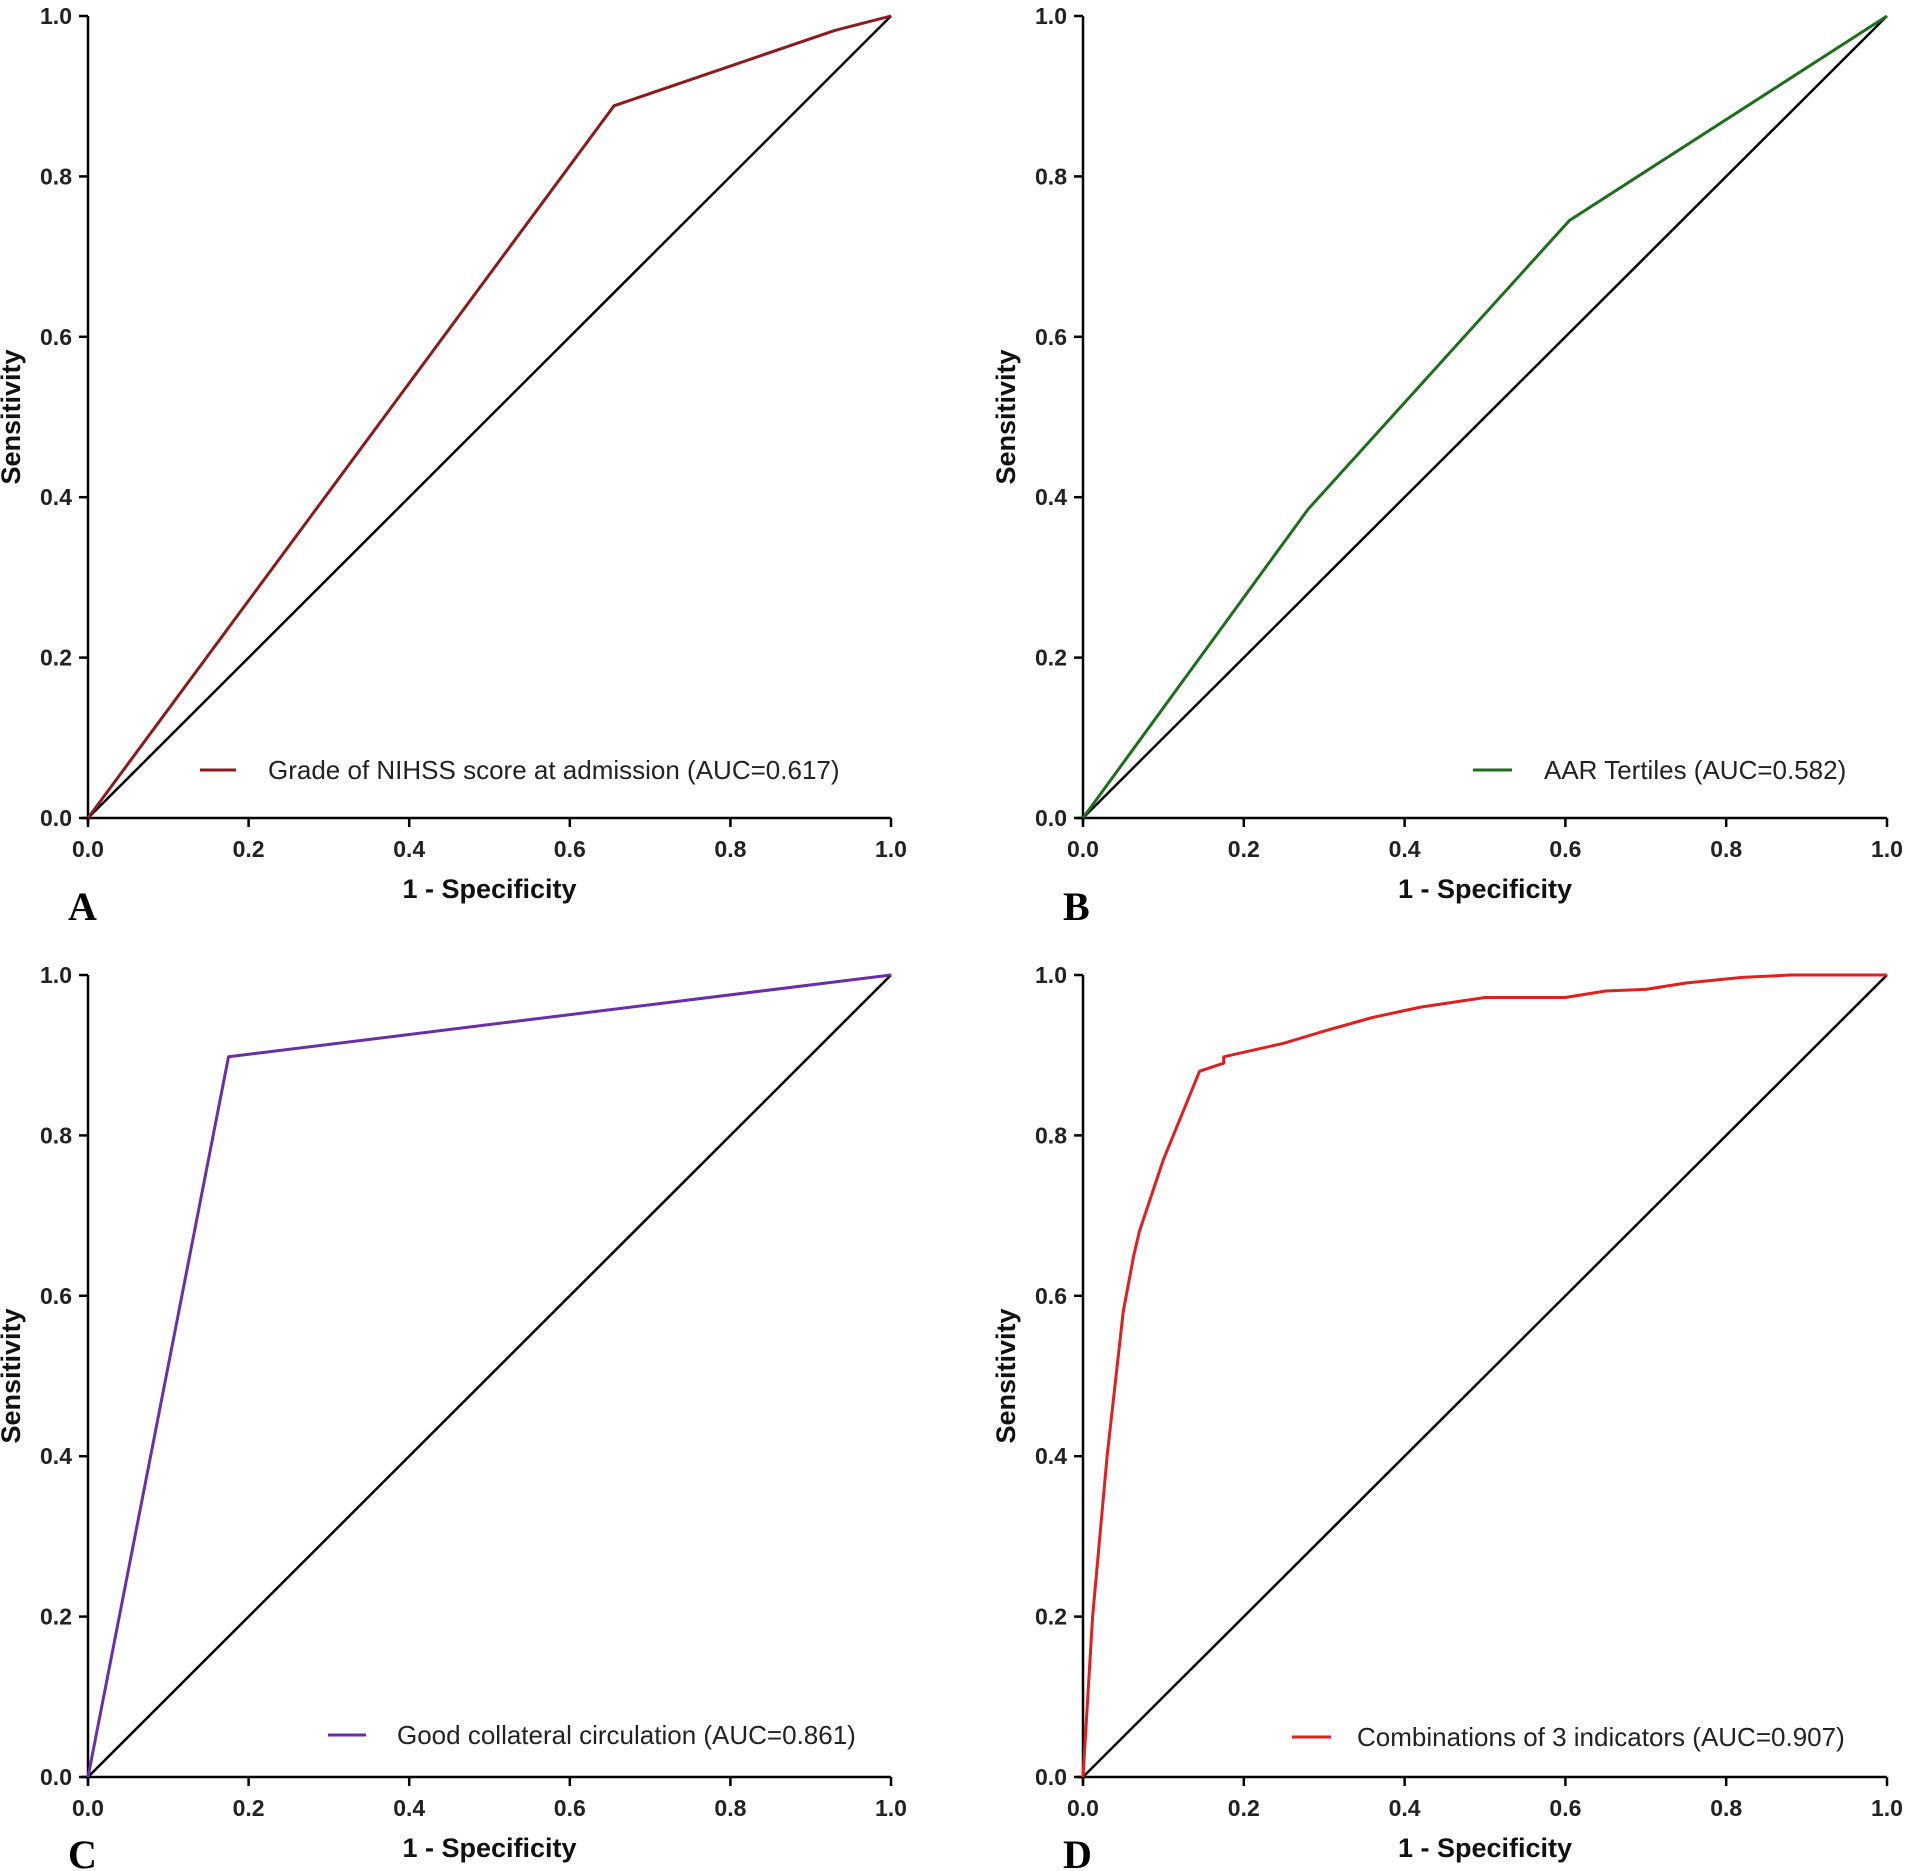 The height and width of the screenshot is (1871, 1907). Describe the element at coordinates (1405, 849) in the screenshot. I see `panel-b-x-tick-label: 0.4` at that location.